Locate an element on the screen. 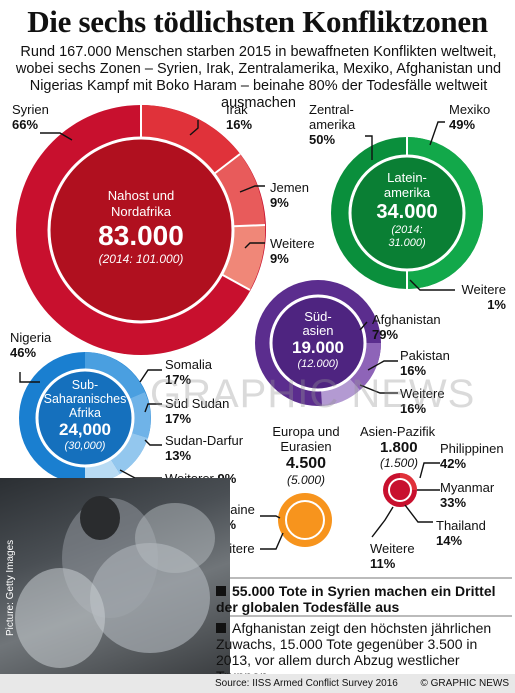 The width and height of the screenshot is (515, 693). nahost-name-2: Nordafrika is located at coordinates (141, 211).